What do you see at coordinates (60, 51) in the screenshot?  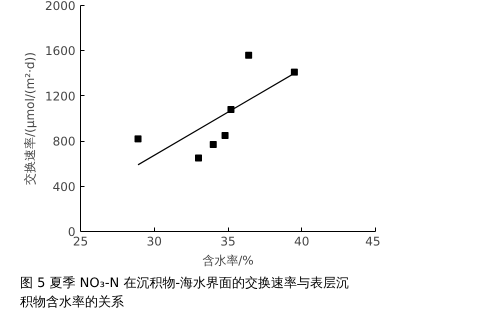 I see `y-tick-label: 1600` at bounding box center [60, 51].